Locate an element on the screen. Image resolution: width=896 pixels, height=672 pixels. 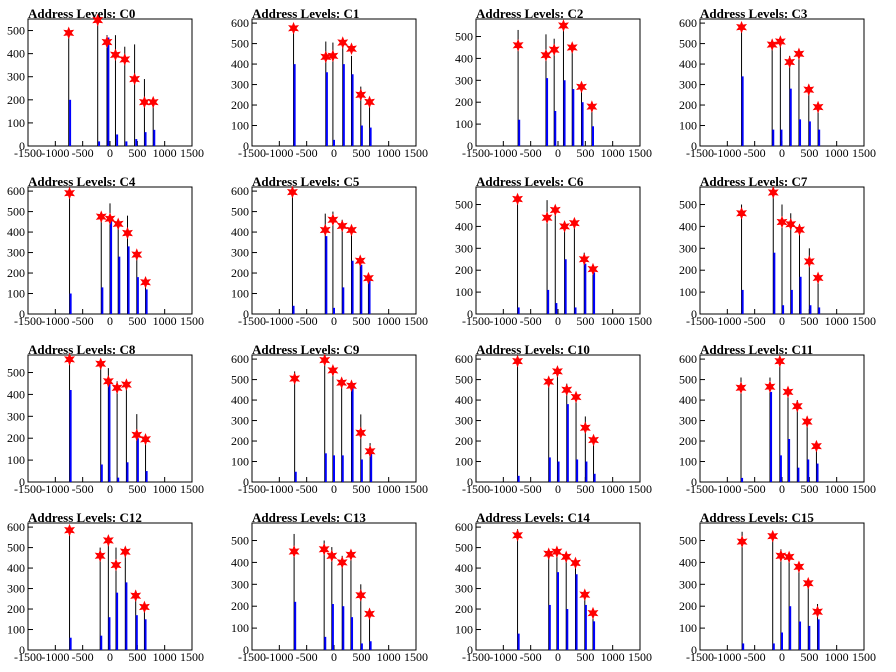
chart-title: Address Levels: C6 is located at coordinates (530, 181).